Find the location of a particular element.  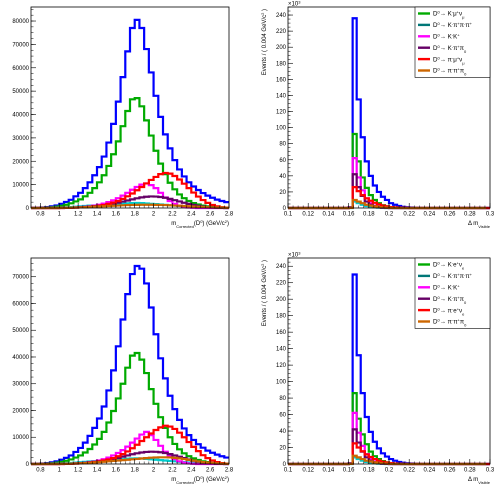

text-part: Events / ( 0.004 GeV/c is located at coordinates (265, 45).